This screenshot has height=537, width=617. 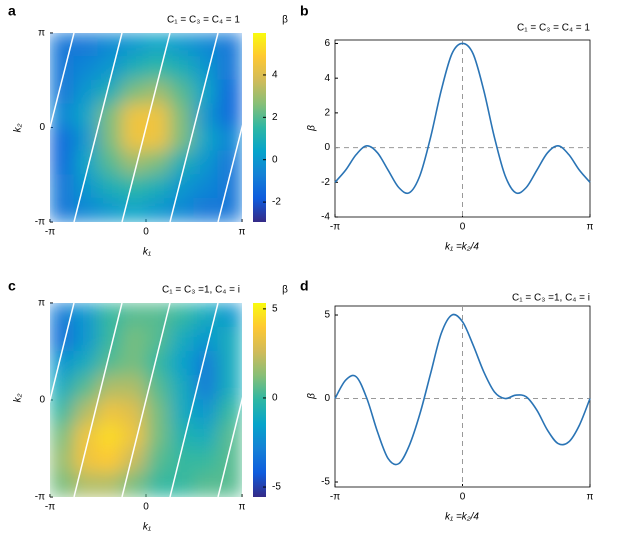 I want to click on heatmap, so click(x=146, y=127).